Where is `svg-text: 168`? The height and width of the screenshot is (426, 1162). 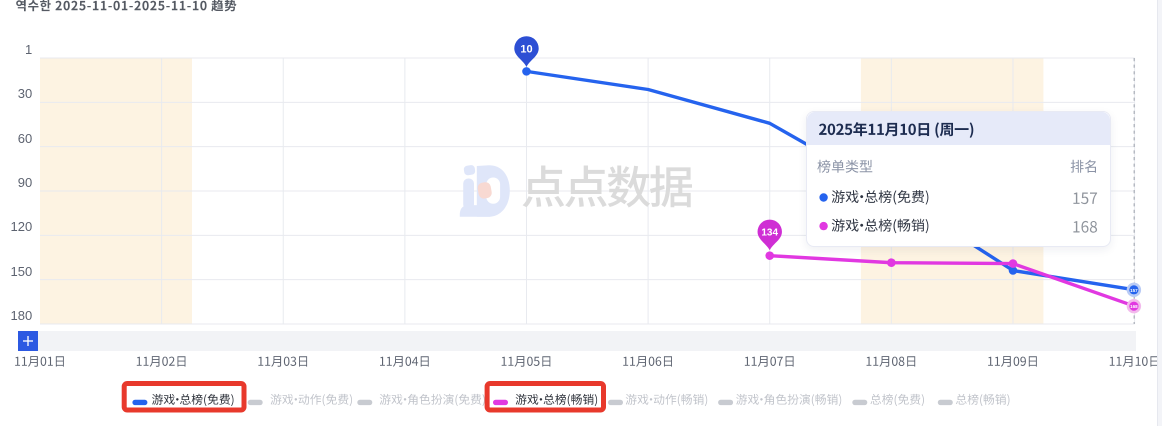 svg-text: 168 is located at coordinates (1134, 306).